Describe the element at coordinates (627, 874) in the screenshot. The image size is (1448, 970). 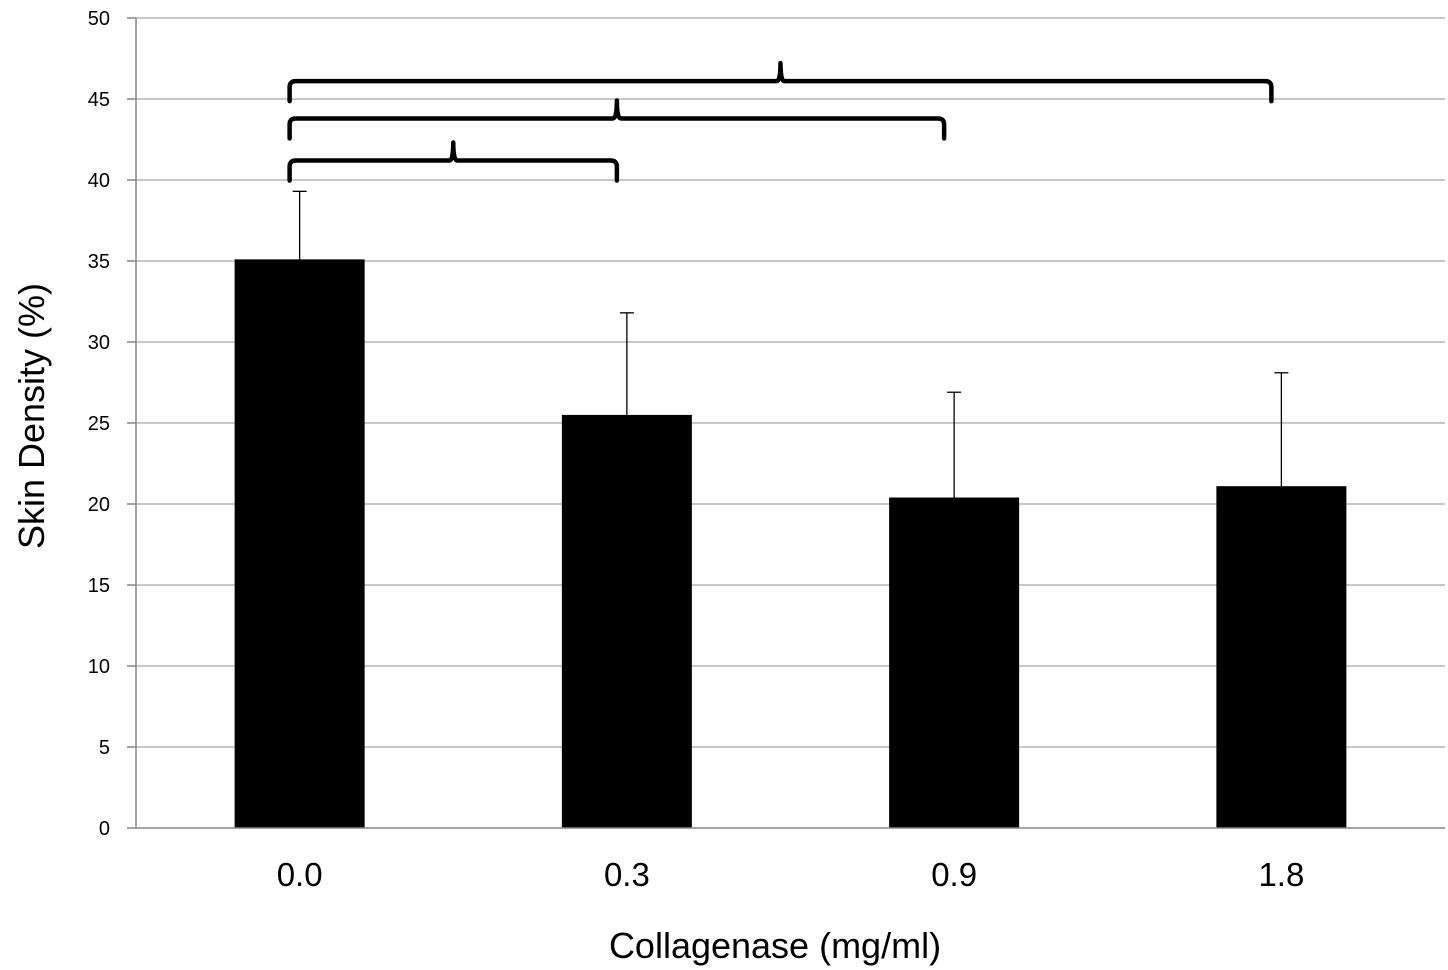
I see `x-tick-label: 0.3` at that location.